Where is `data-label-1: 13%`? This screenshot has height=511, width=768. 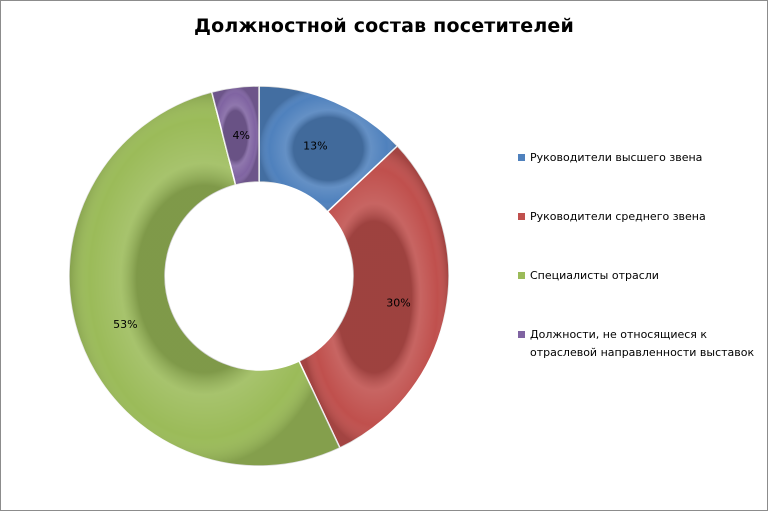 data-label-1: 13% is located at coordinates (315, 146).